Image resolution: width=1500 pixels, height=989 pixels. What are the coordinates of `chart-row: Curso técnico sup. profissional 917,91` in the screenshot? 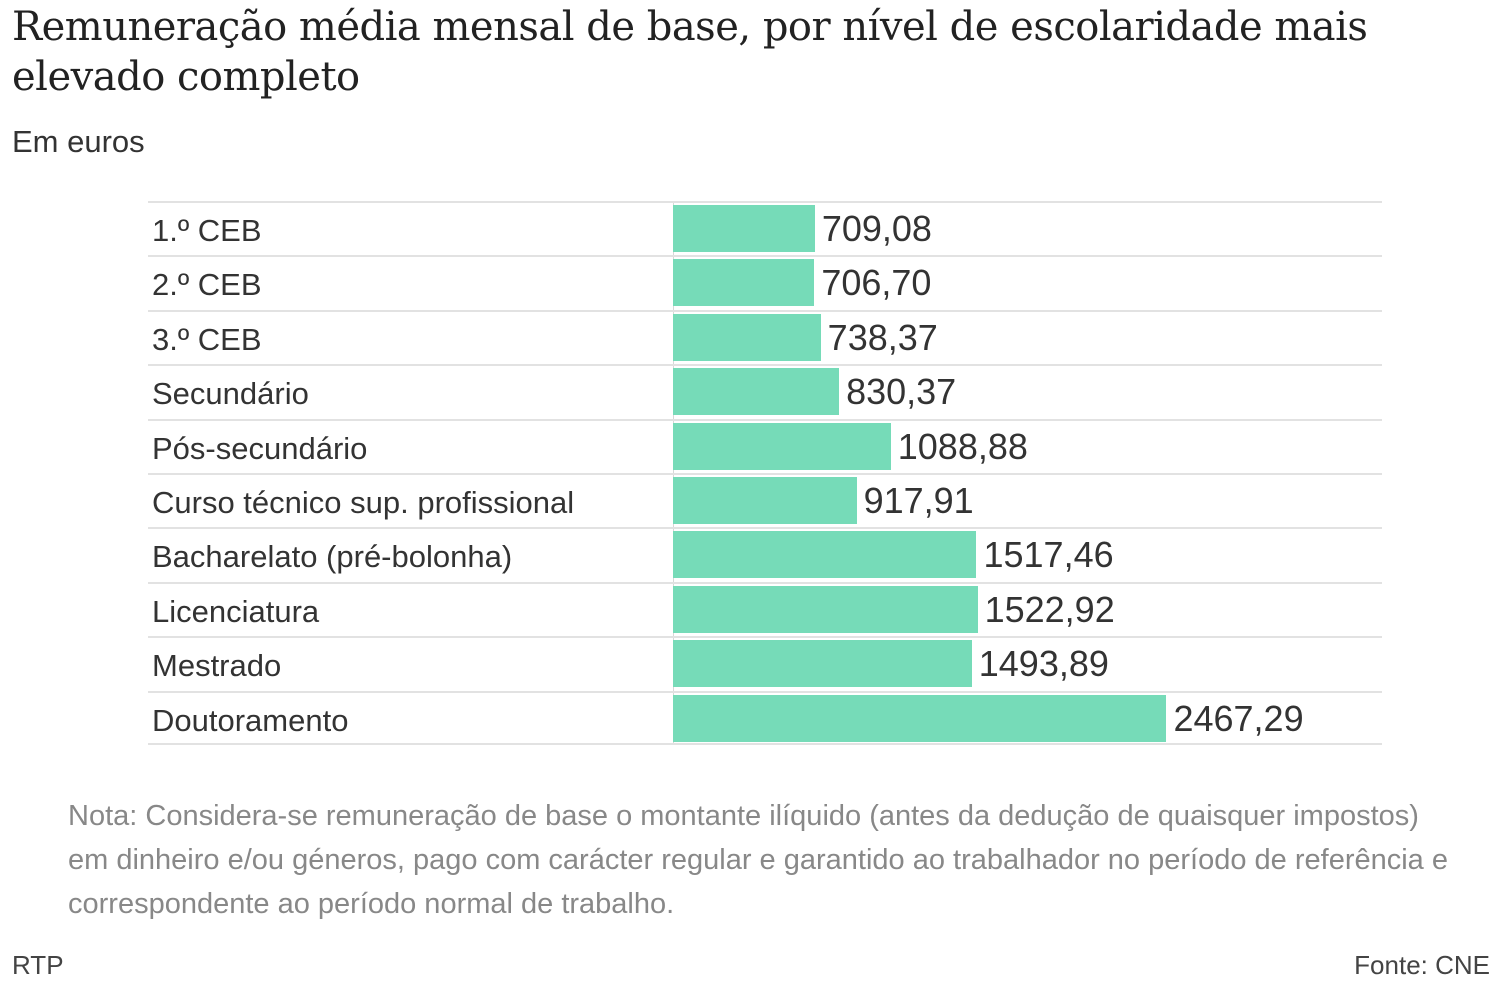 It's located at (765, 500).